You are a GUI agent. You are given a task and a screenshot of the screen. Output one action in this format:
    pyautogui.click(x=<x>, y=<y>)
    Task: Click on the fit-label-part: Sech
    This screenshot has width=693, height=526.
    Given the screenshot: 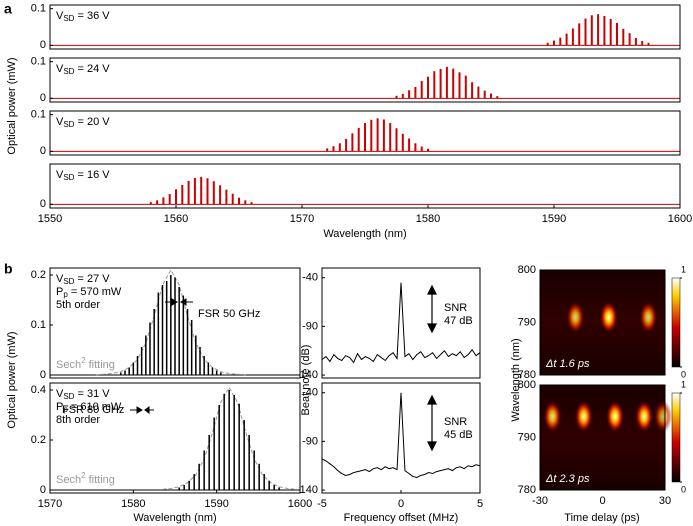 What is the action you would take?
    pyautogui.click(x=68, y=365)
    